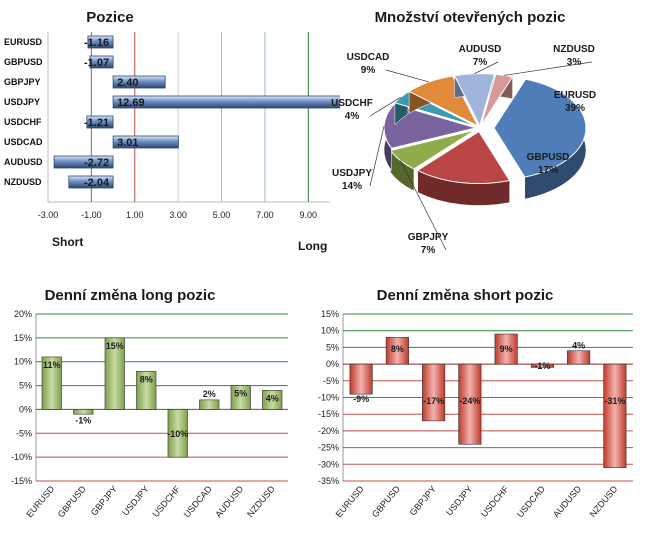  Describe the element at coordinates (480, 49) in the screenshot. I see `slice-name: AUDUSD` at that location.